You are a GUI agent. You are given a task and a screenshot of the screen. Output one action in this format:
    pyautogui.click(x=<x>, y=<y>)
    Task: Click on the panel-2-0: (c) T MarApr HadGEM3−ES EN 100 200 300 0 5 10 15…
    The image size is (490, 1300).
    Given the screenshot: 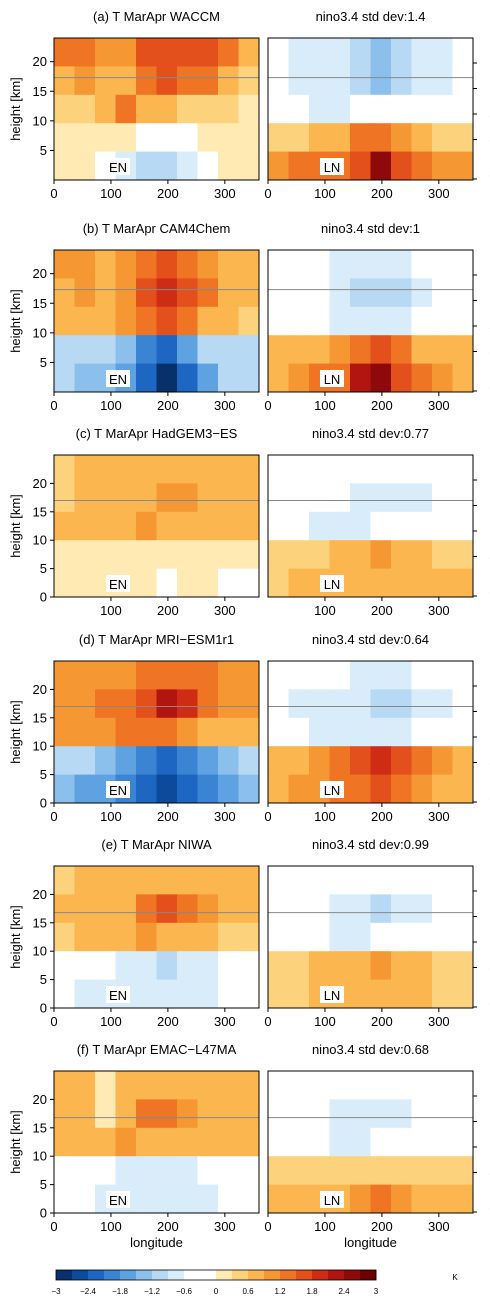 What is the action you would take?
    pyautogui.click(x=134, y=522)
    